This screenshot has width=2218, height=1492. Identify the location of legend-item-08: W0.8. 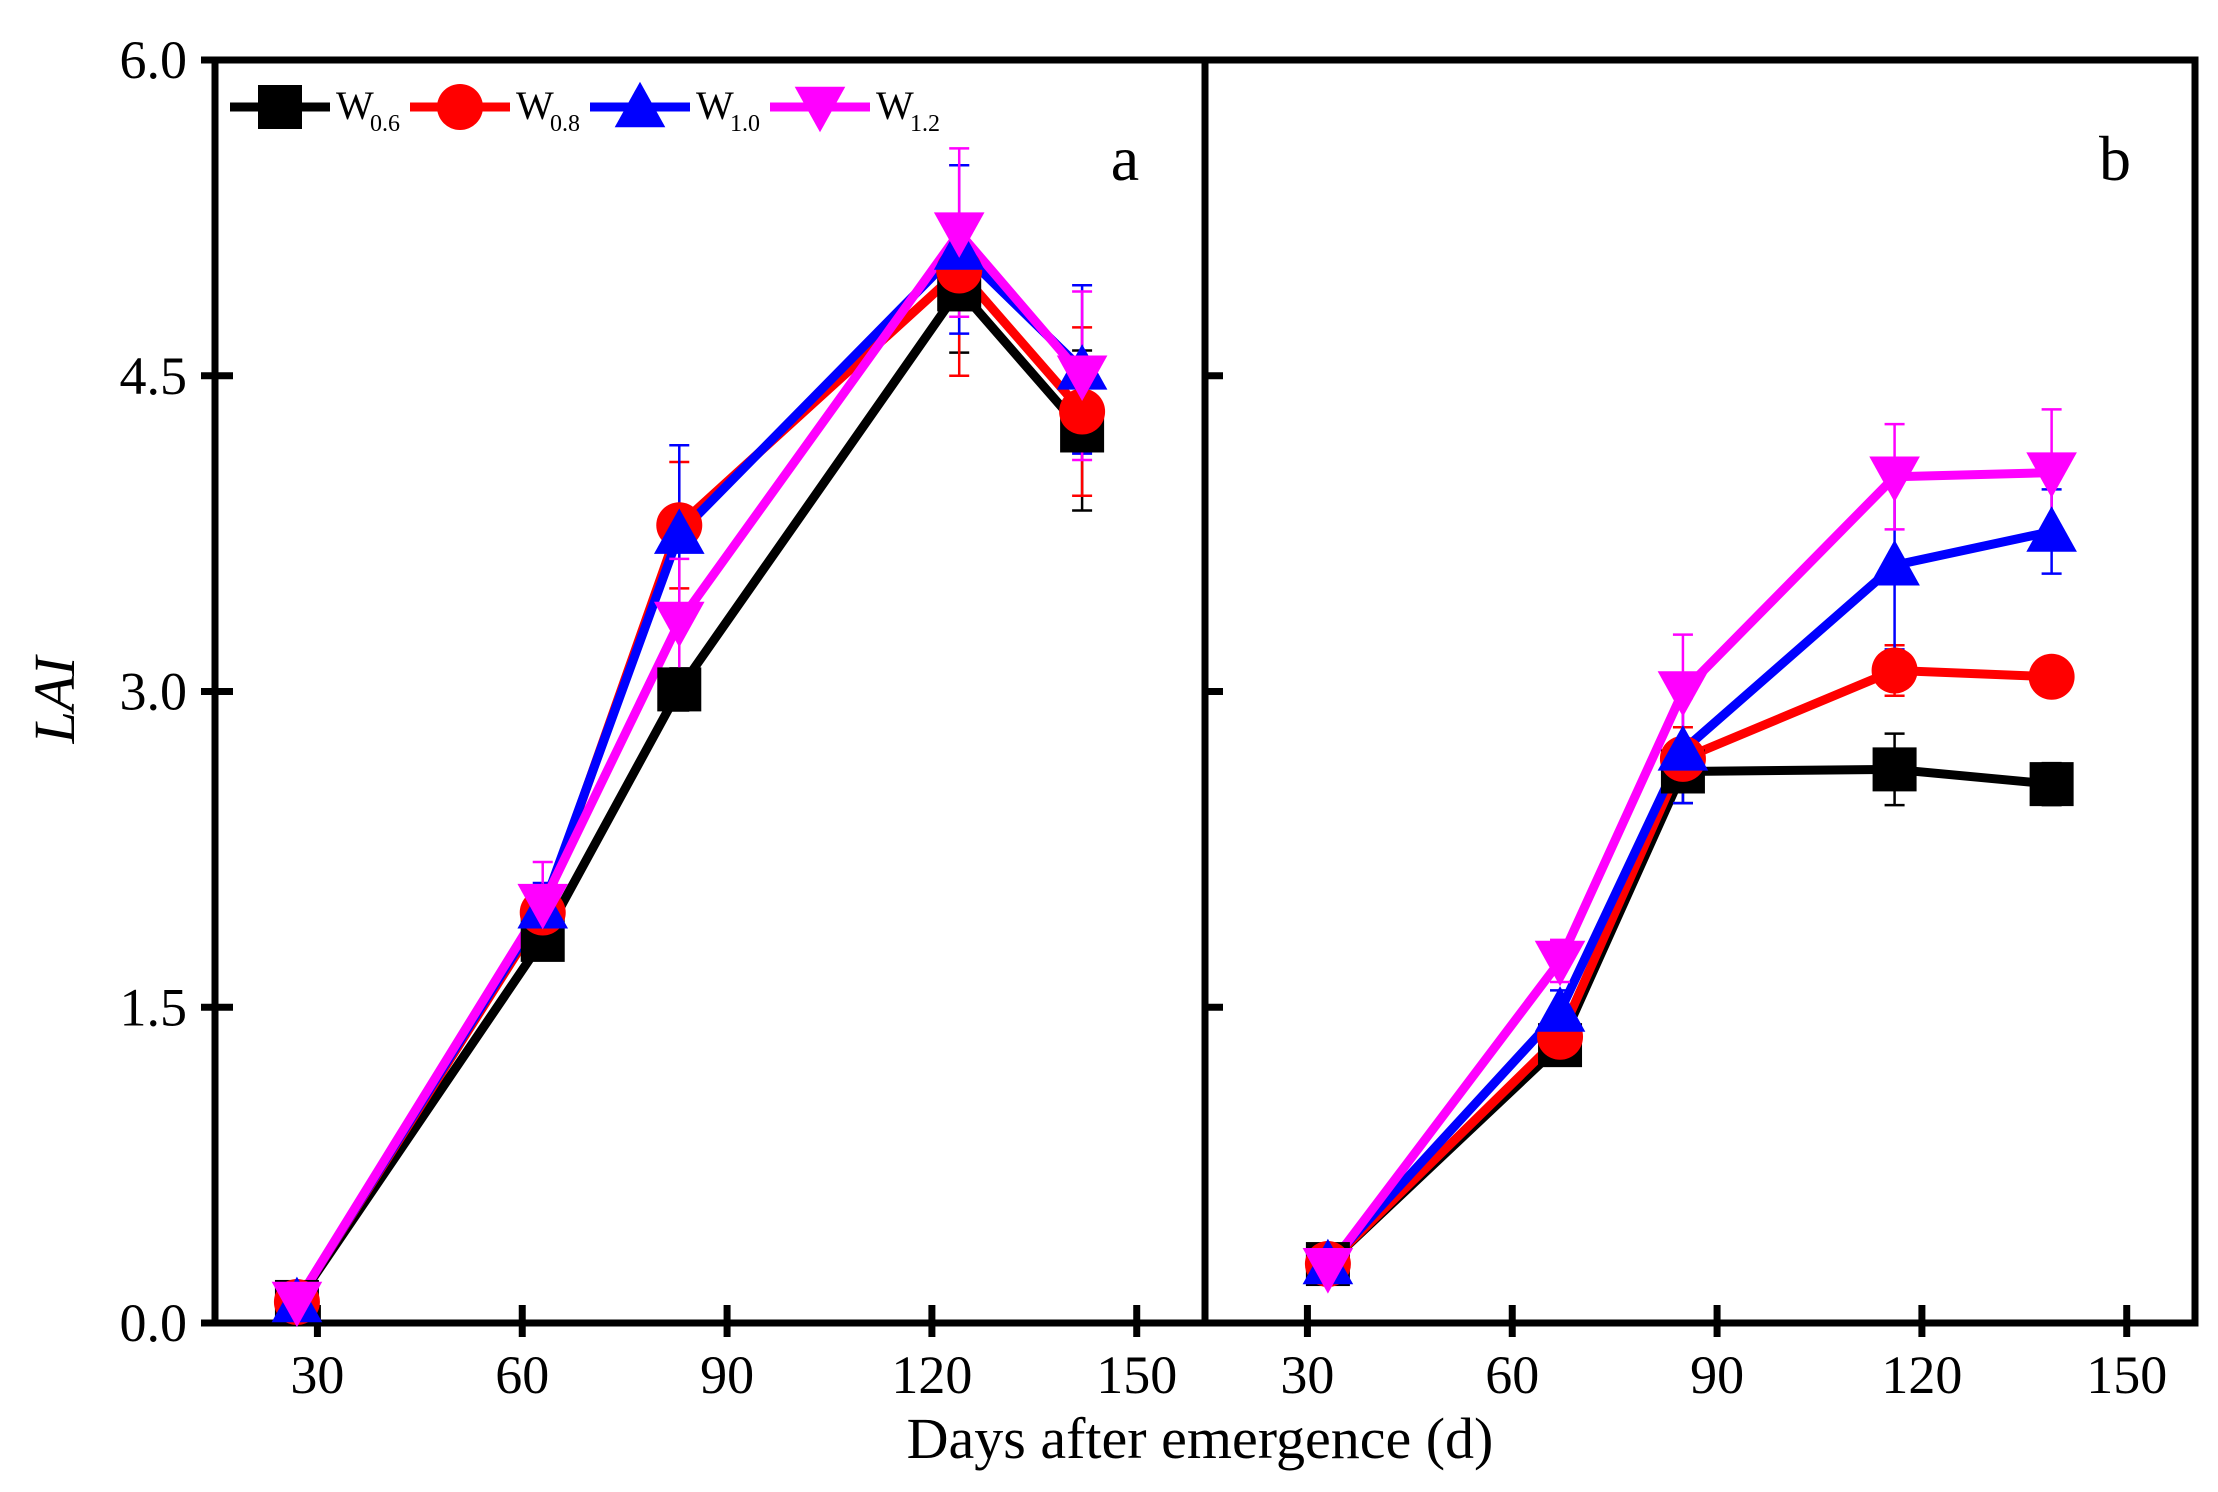
(495, 110).